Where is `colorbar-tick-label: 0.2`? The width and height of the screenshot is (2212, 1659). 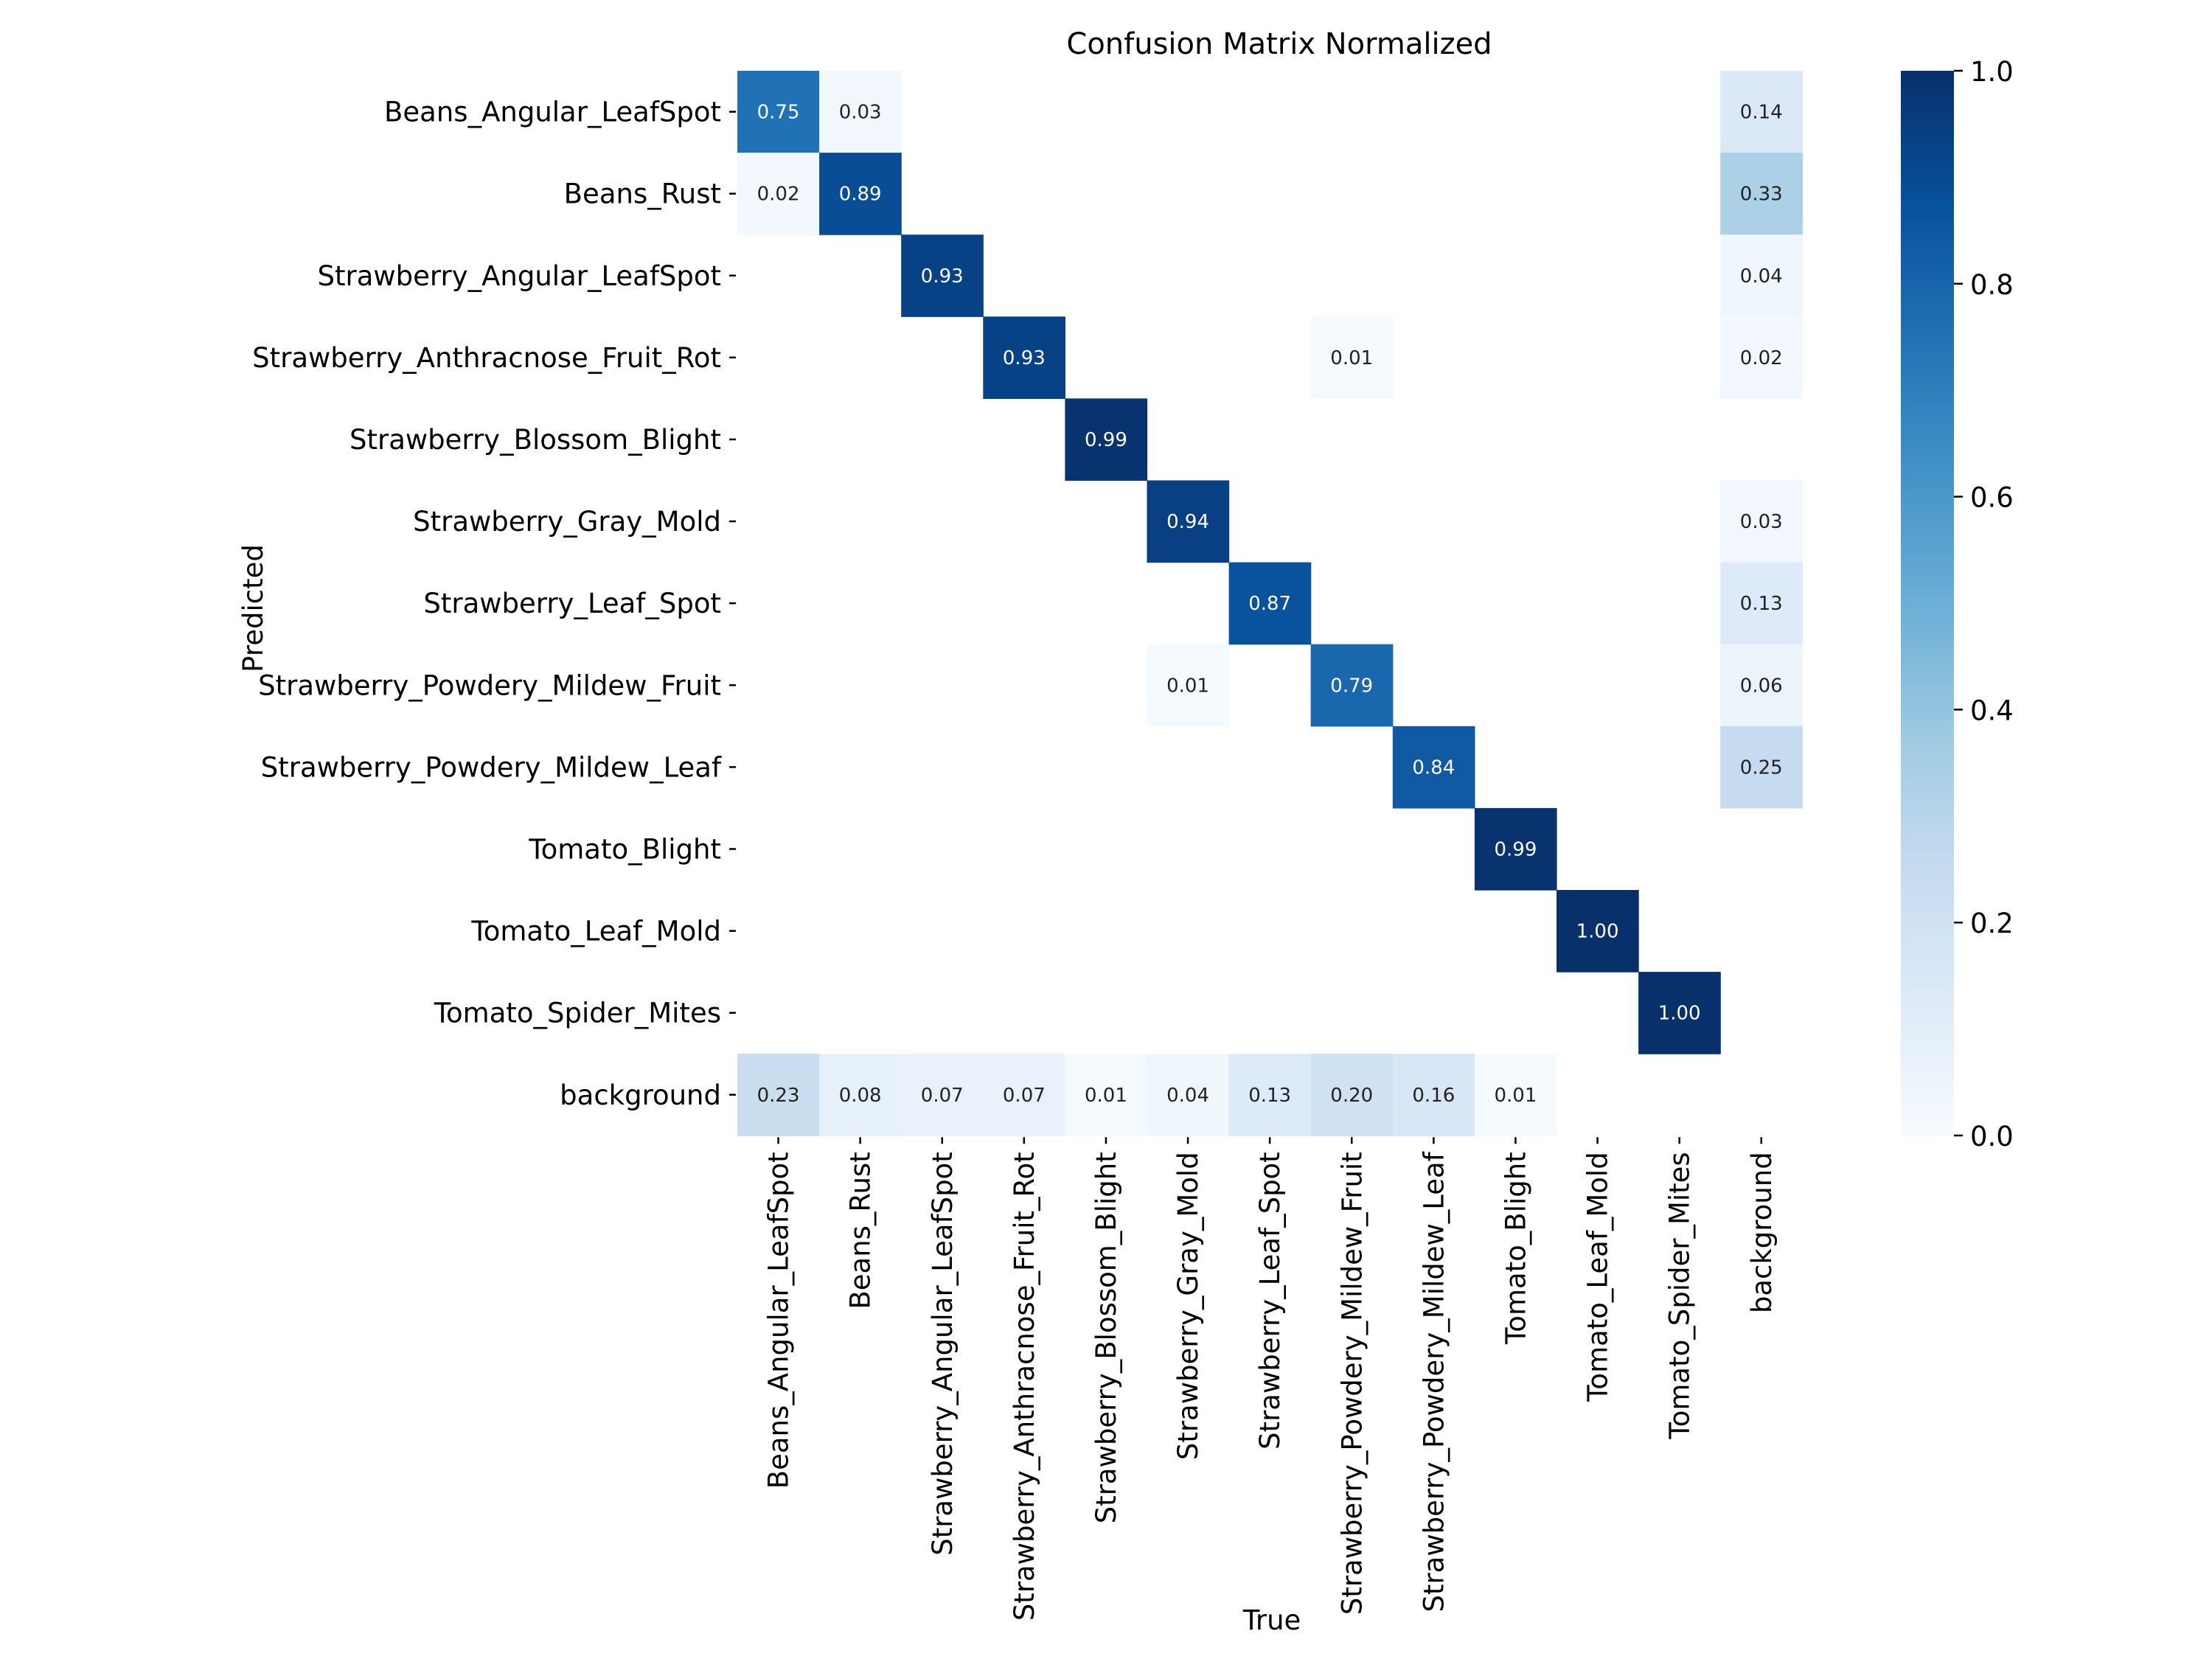
colorbar-tick-label: 0.2 is located at coordinates (1992, 923).